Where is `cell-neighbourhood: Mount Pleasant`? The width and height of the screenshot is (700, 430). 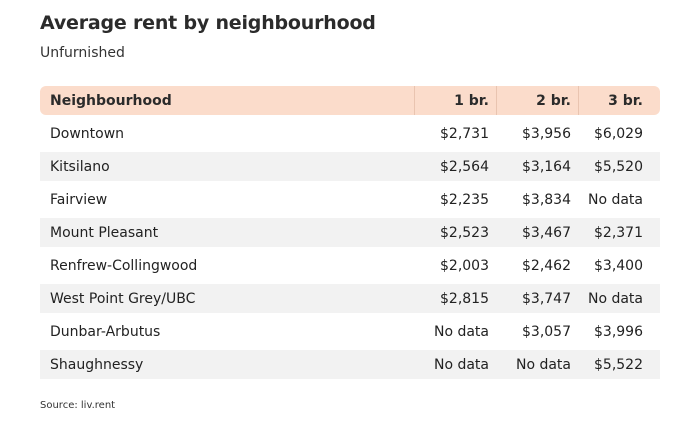
cell-neighbourhood: Mount Pleasant is located at coordinates (104, 232).